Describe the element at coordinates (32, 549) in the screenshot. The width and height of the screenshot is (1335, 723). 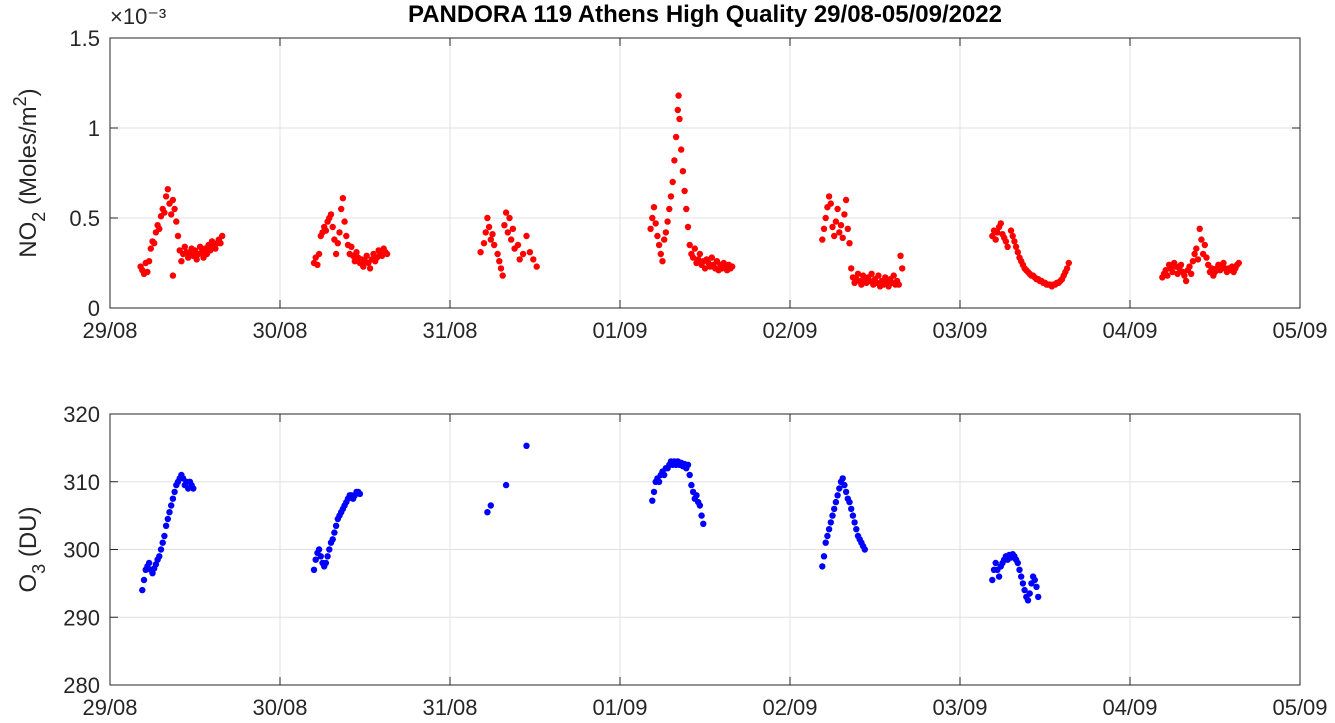
I see `y-axis-label: O3 (DU)` at that location.